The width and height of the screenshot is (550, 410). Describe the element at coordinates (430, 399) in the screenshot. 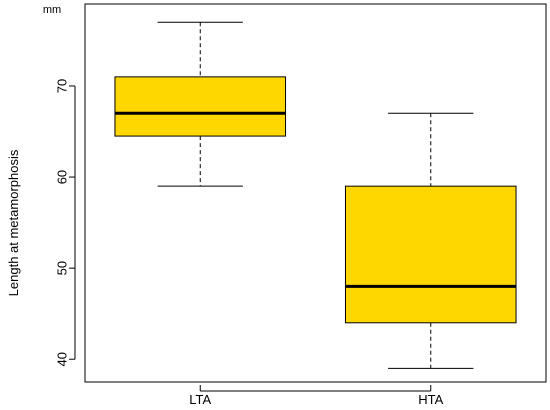

I see `x-tick-label: HTA` at that location.